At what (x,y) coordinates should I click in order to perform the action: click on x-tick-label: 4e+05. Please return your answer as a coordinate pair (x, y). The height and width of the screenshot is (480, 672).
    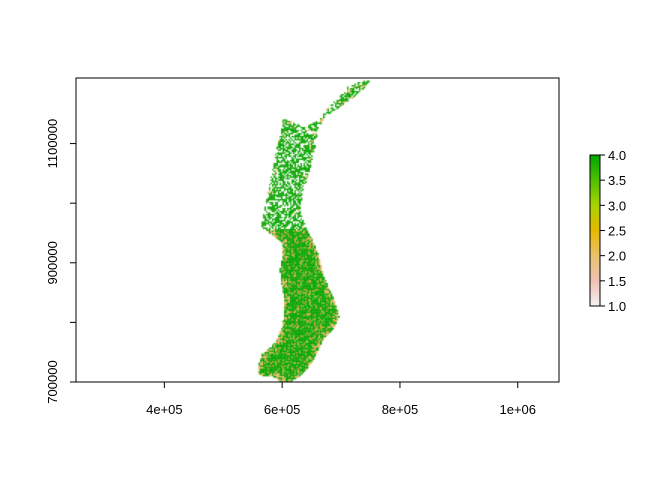
    Looking at the image, I should click on (164, 409).